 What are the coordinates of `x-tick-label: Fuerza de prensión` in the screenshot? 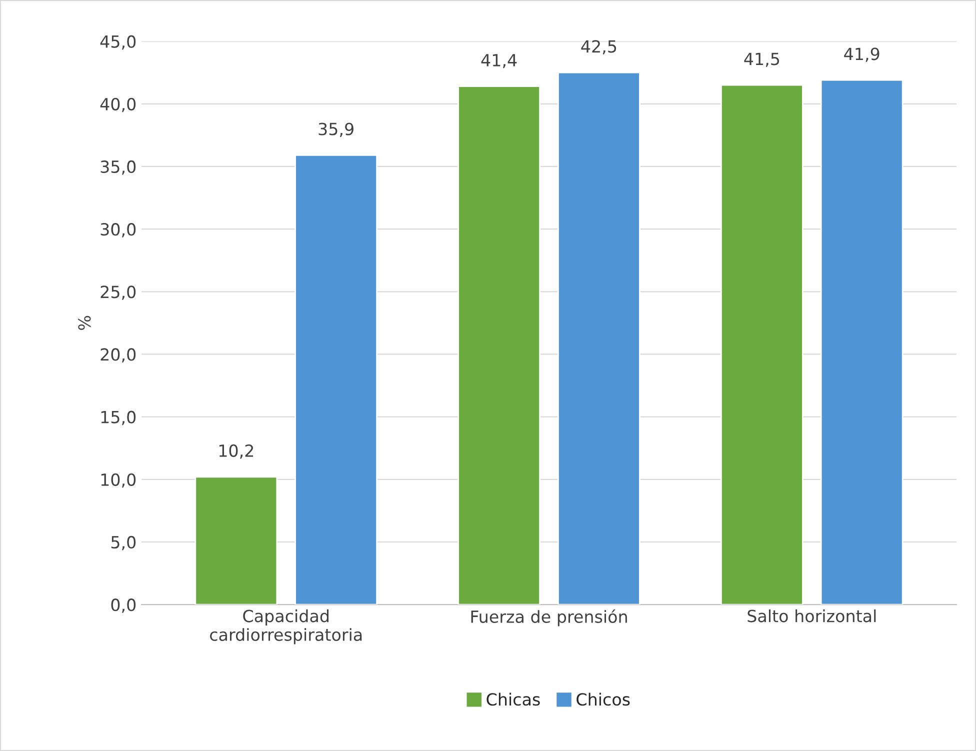 It's located at (549, 617).